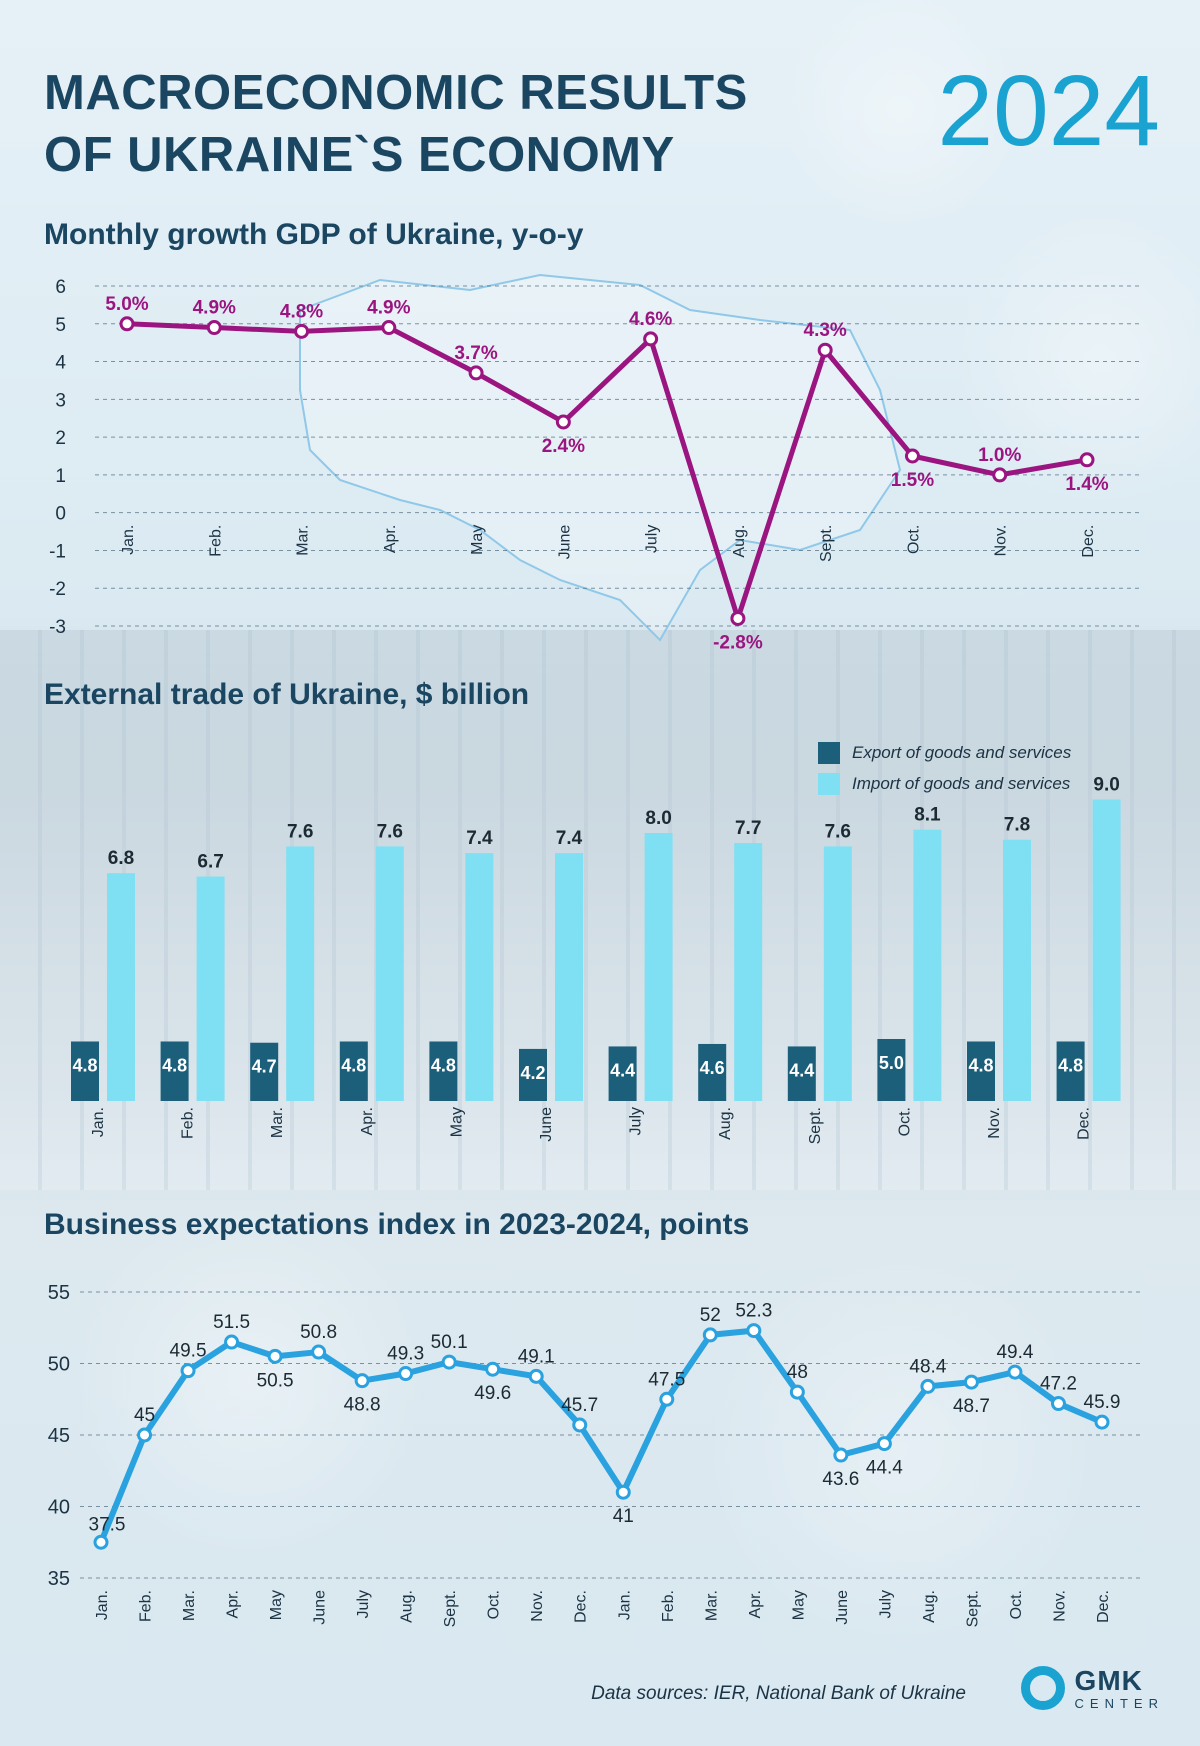  Describe the element at coordinates (60, 363) in the screenshot. I see `gdp-ytick-label: 4` at that location.